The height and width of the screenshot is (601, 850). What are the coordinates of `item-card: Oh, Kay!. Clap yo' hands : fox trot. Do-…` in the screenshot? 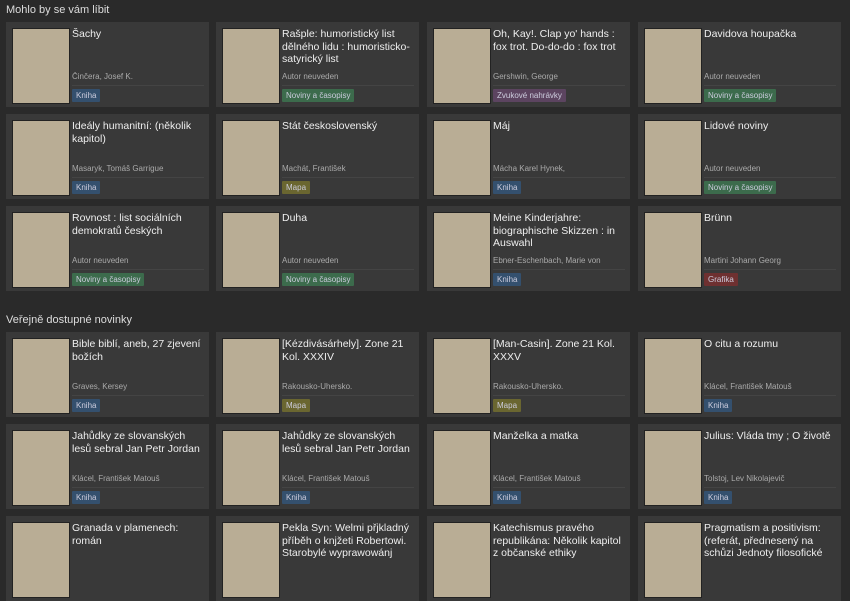 It's located at (528, 64).